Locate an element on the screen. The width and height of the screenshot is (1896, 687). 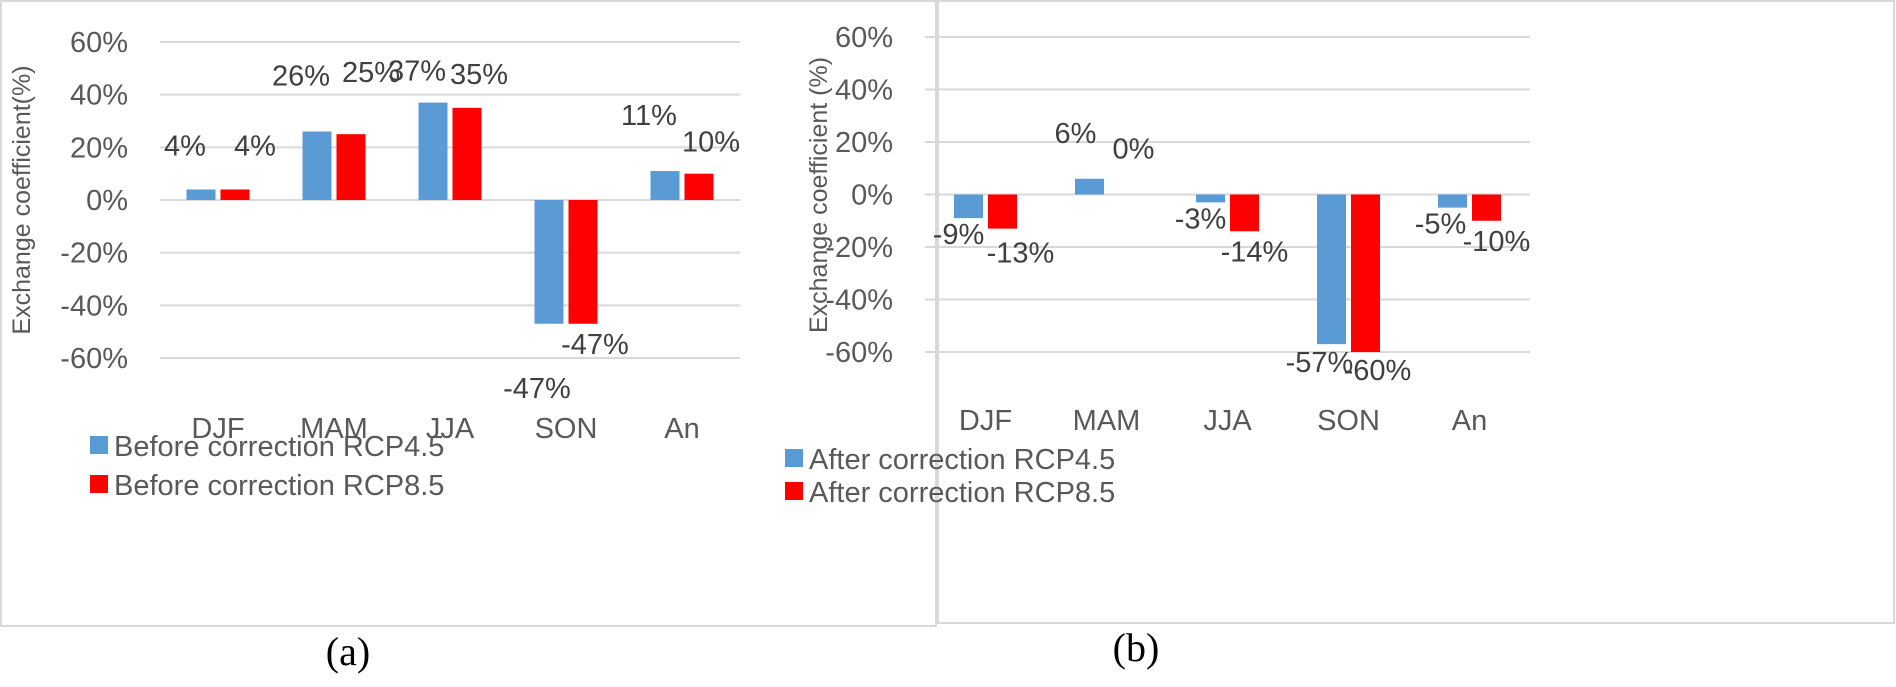
legend-label-2: After correction RCP8.5 is located at coordinates (962, 493).